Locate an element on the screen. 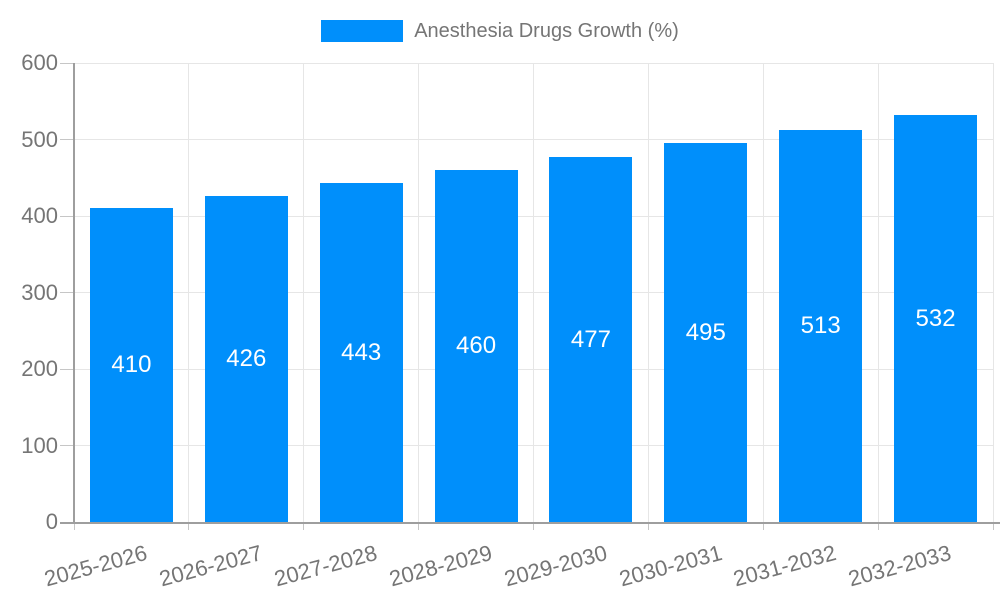  bar-value-label: 532 is located at coordinates (935, 318).